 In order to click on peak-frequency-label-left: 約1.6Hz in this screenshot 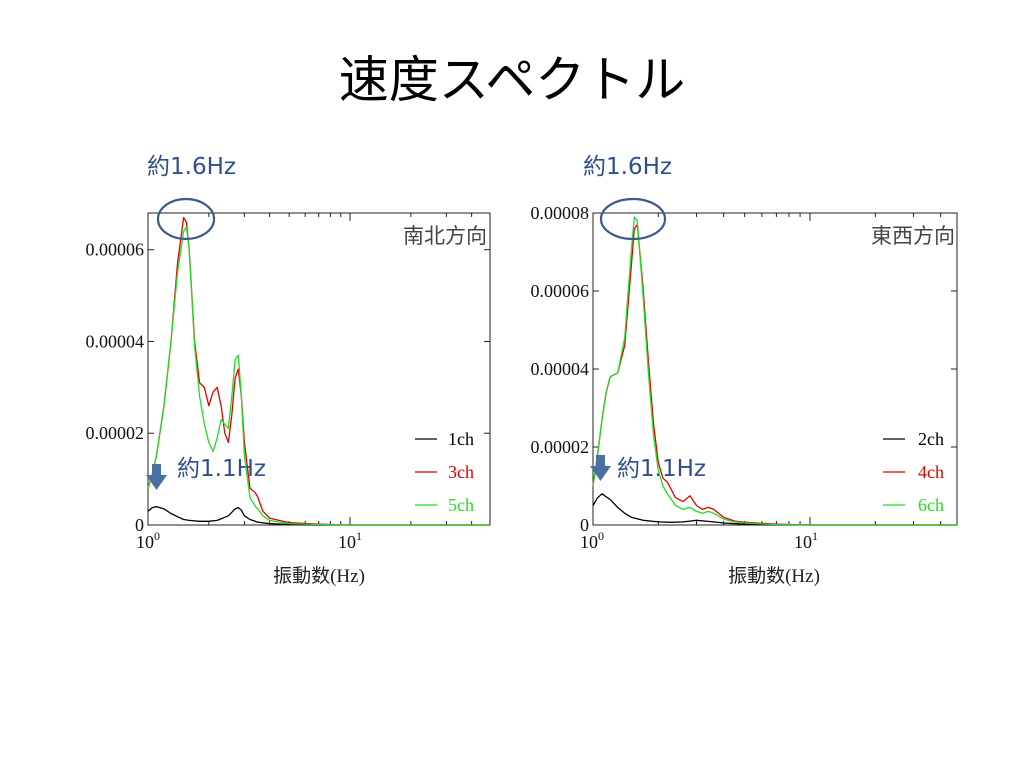, I will do `click(191, 167)`.